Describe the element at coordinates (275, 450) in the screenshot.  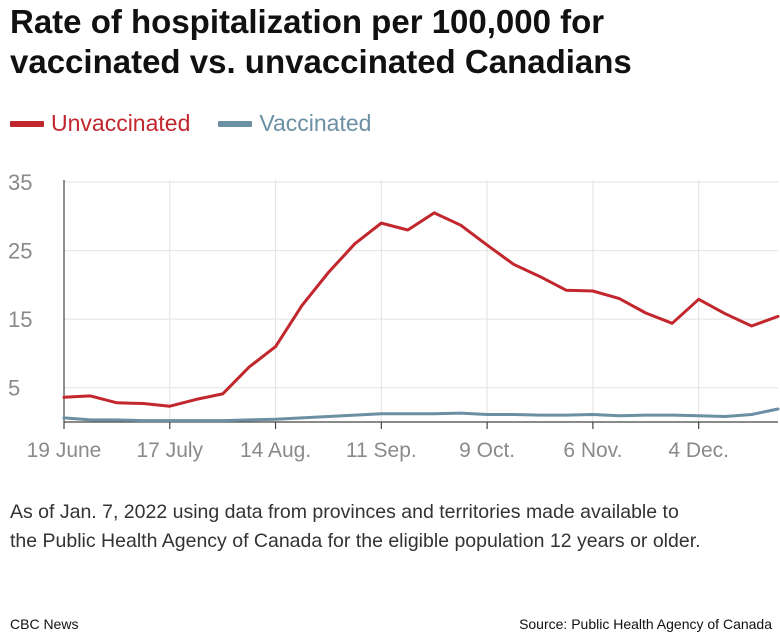
I see `x-tick-label: 14 Aug.` at that location.